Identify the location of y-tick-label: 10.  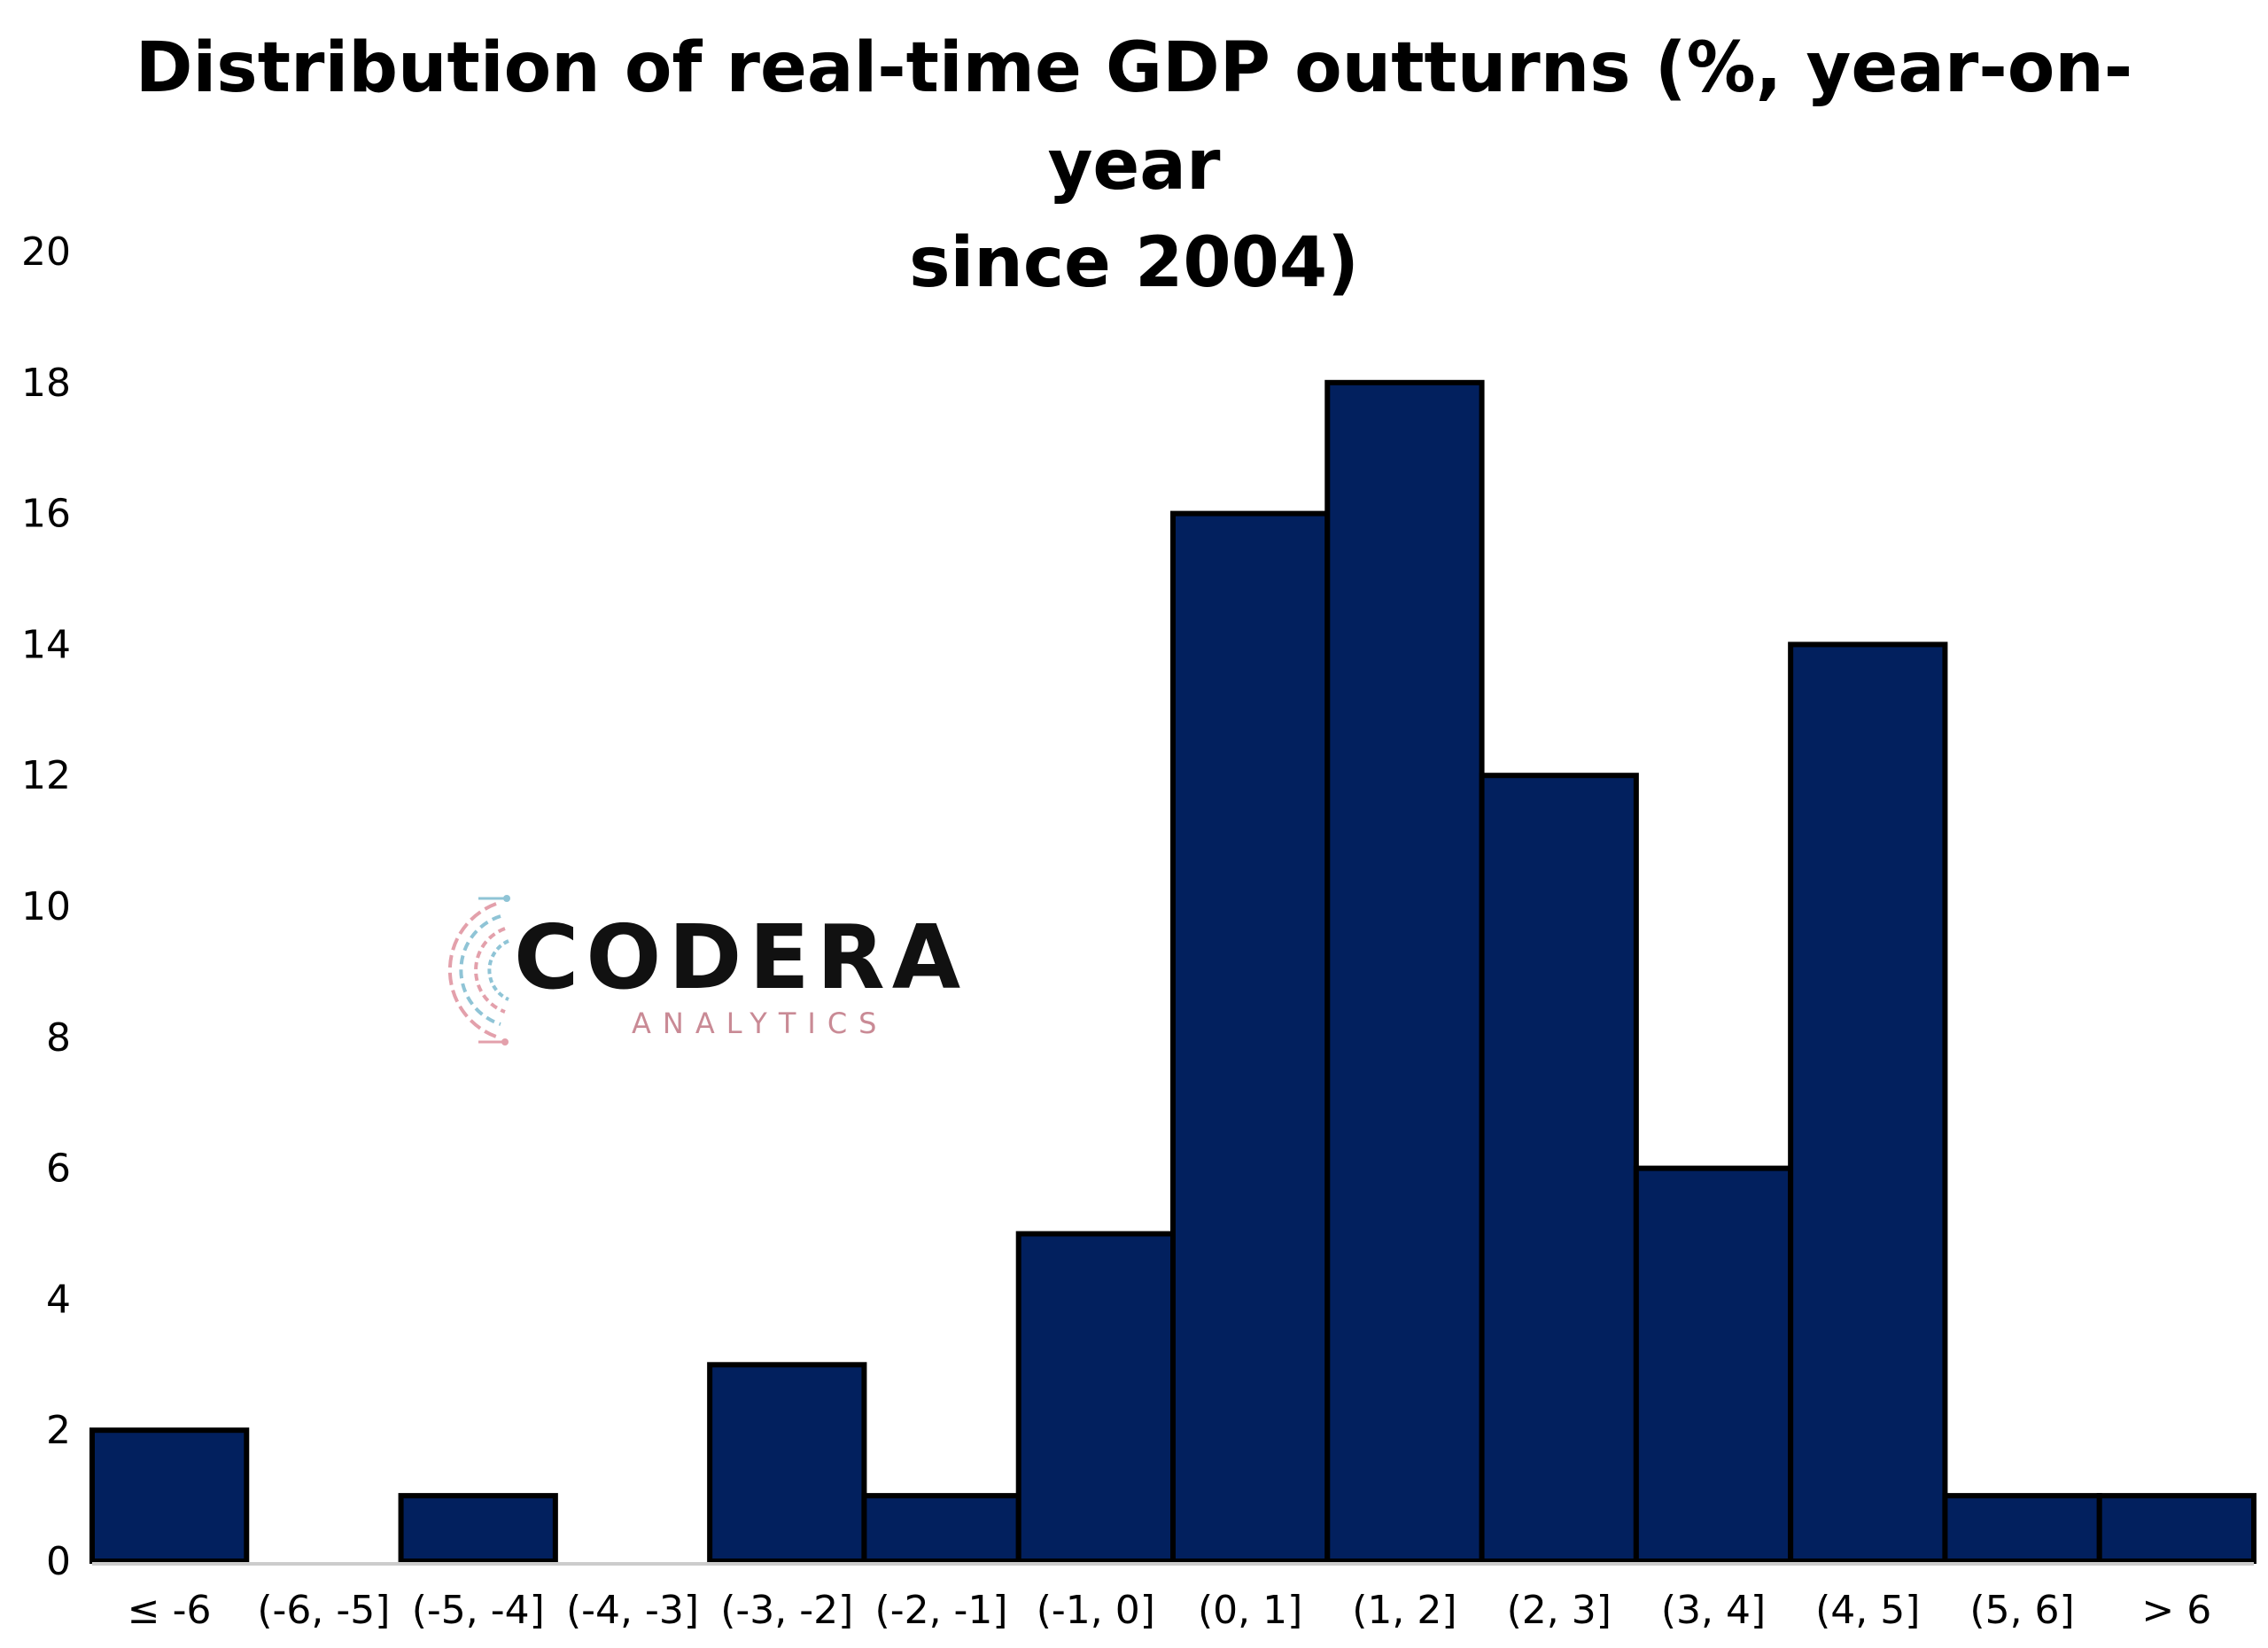
(46, 906).